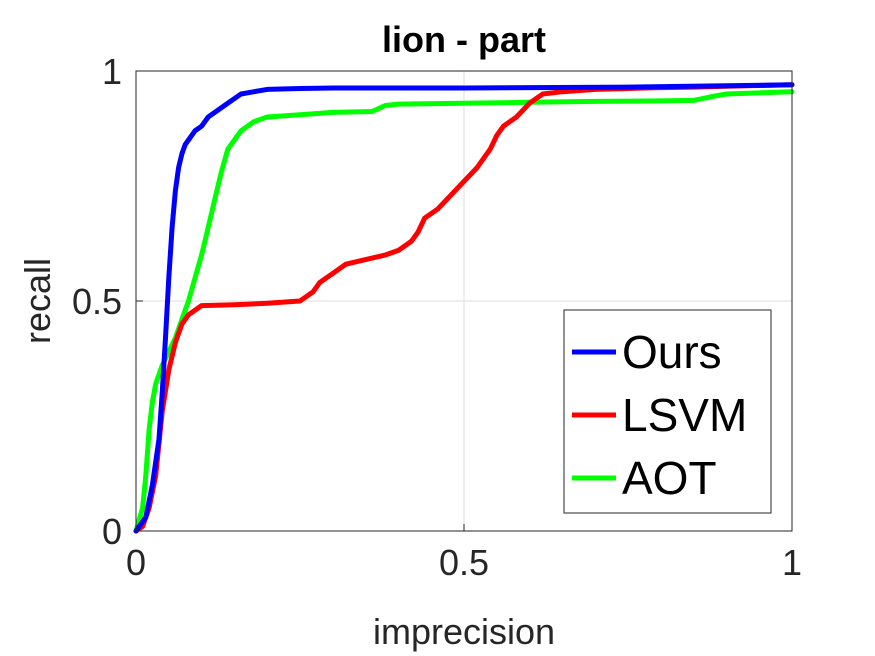 Image resolution: width=875 pixels, height=656 pixels. I want to click on y-tick-label: 0.5, so click(97, 301).